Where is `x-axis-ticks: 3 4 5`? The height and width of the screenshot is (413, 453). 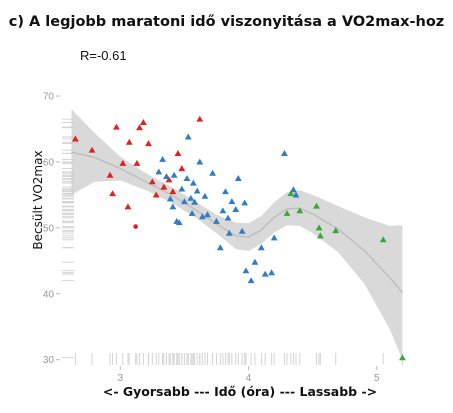 x-axis-ticks: 3 4 5 is located at coordinates (248, 375).